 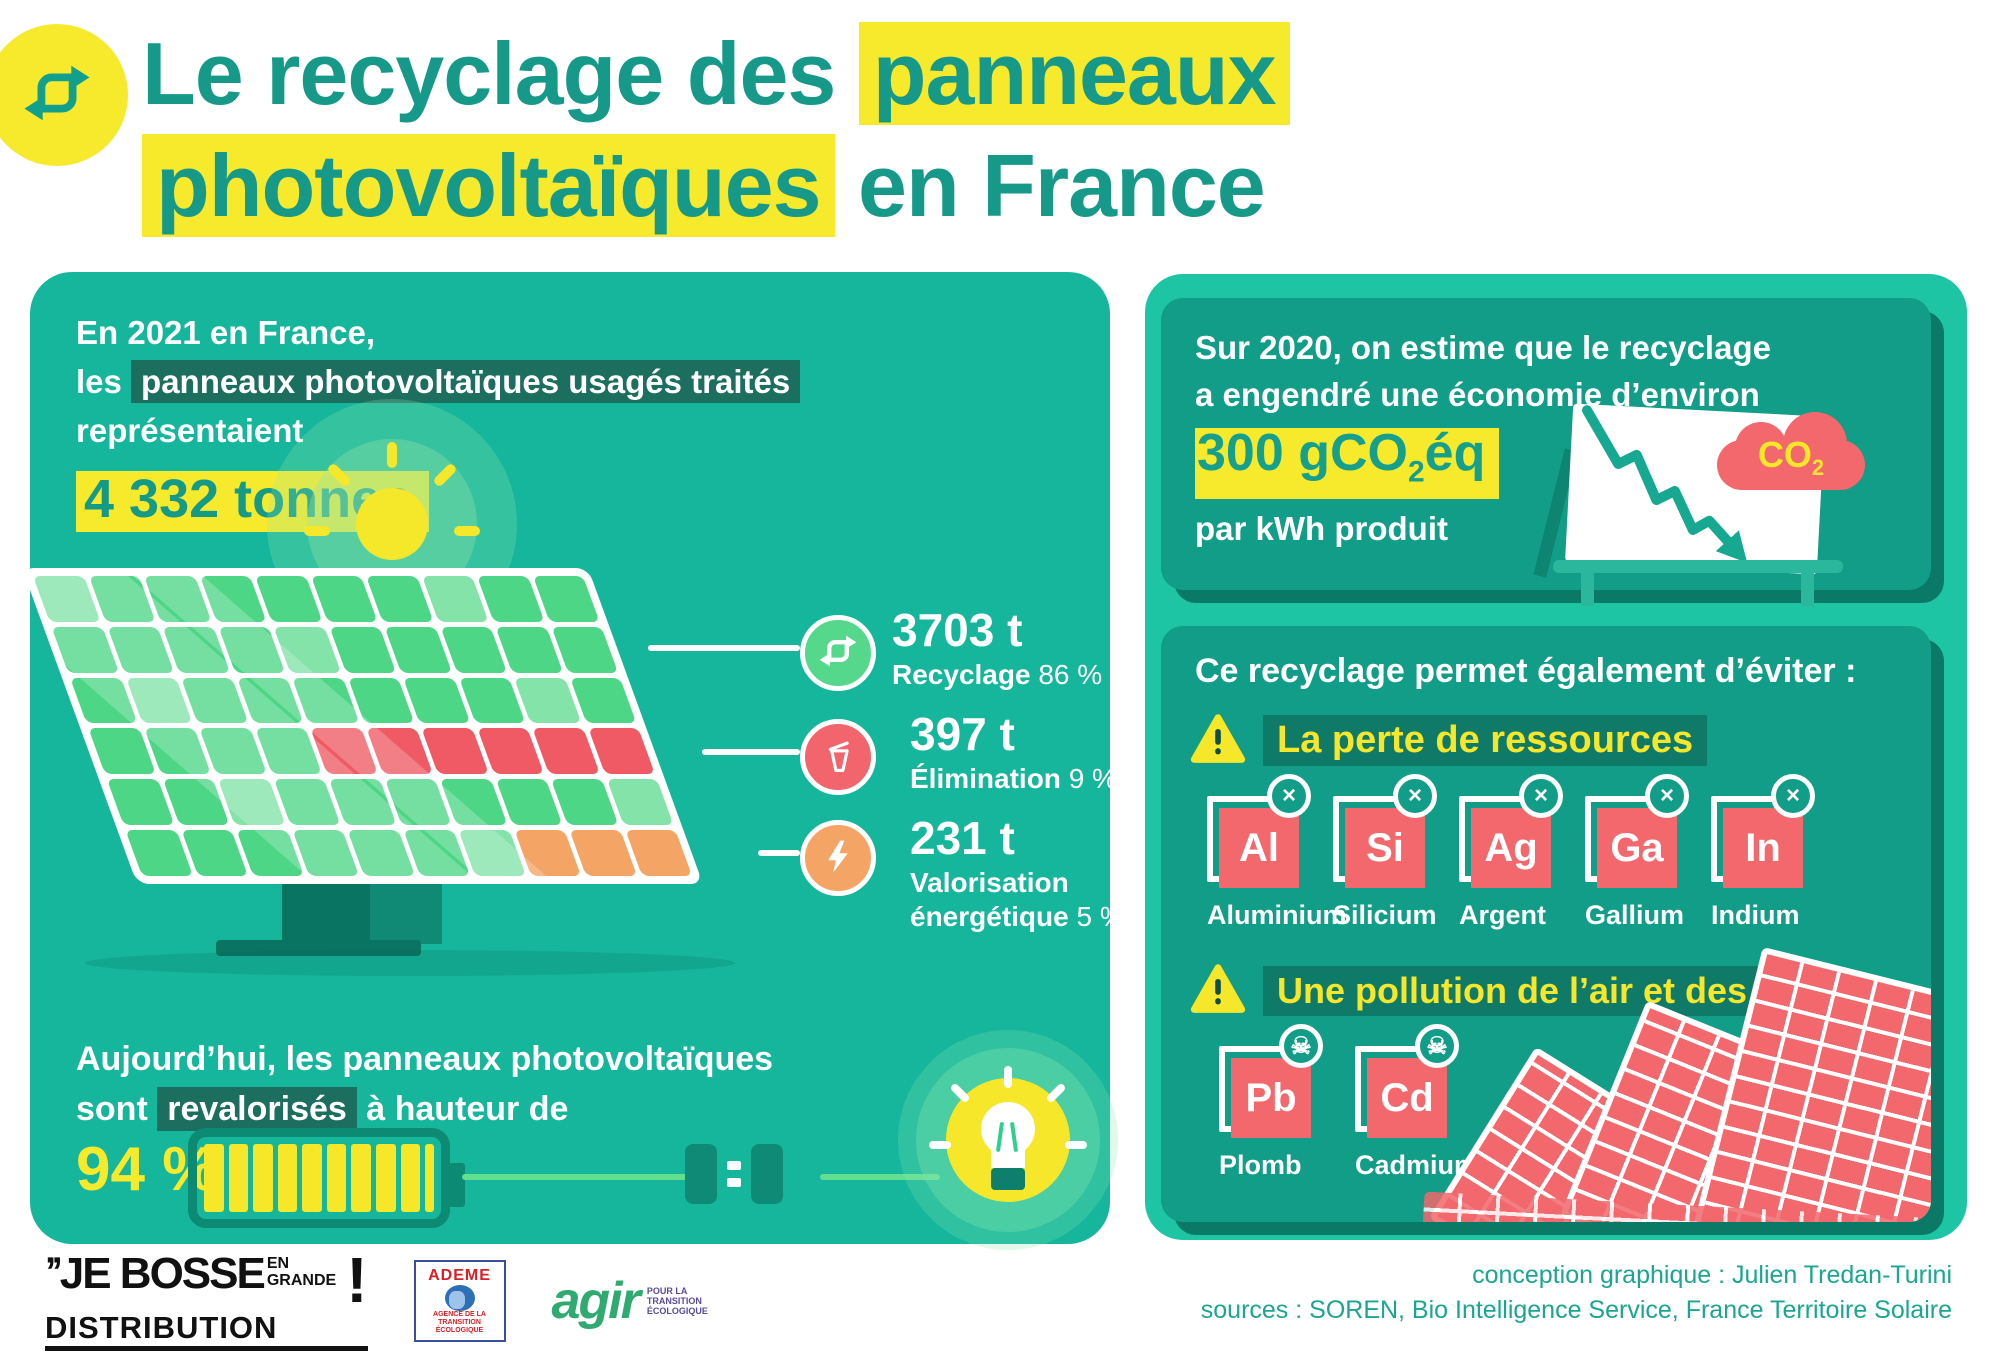 I want to click on jebosse-exclamation: !, so click(x=357, y=1280).